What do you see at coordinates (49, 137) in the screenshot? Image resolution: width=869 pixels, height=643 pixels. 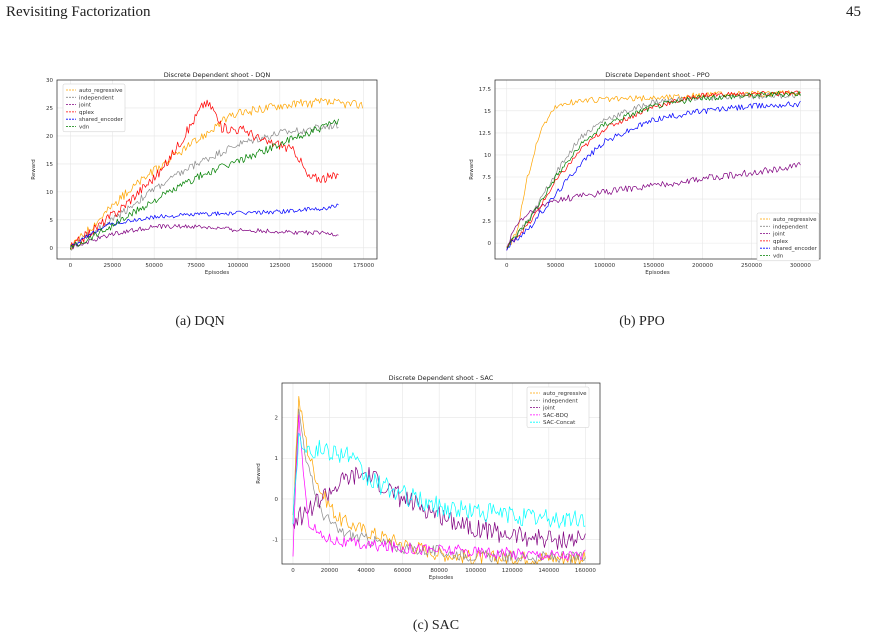 I see `y-tick-label: 20` at bounding box center [49, 137].